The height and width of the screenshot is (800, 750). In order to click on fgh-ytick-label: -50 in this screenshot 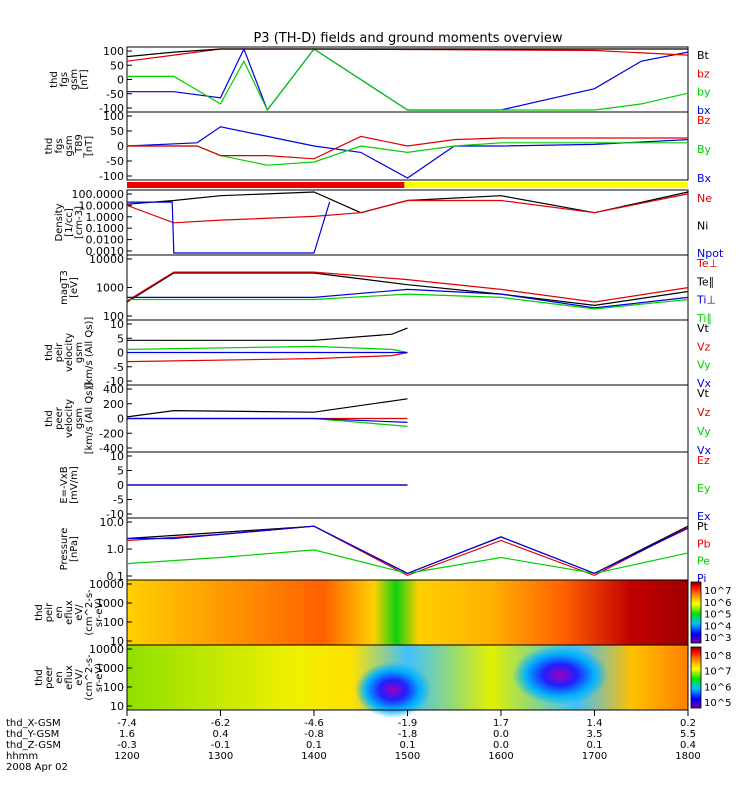, I will do `click(115, 161)`.